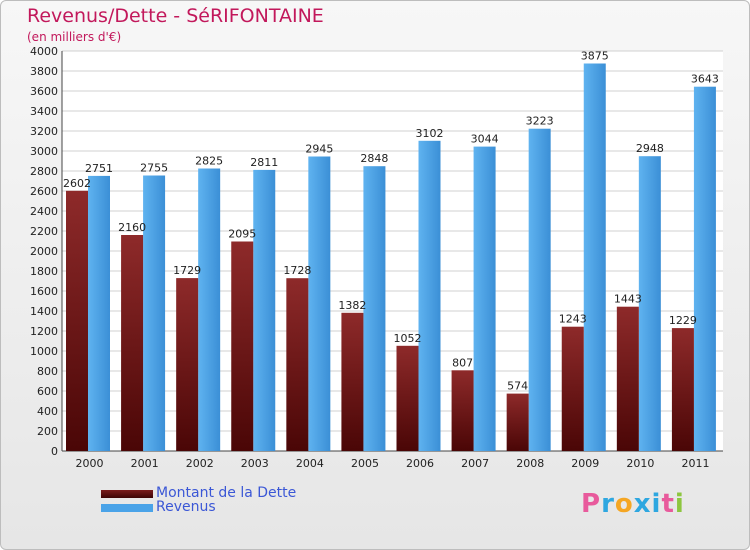  What do you see at coordinates (408, 338) in the screenshot?
I see `data-label-debt: 1052` at bounding box center [408, 338].